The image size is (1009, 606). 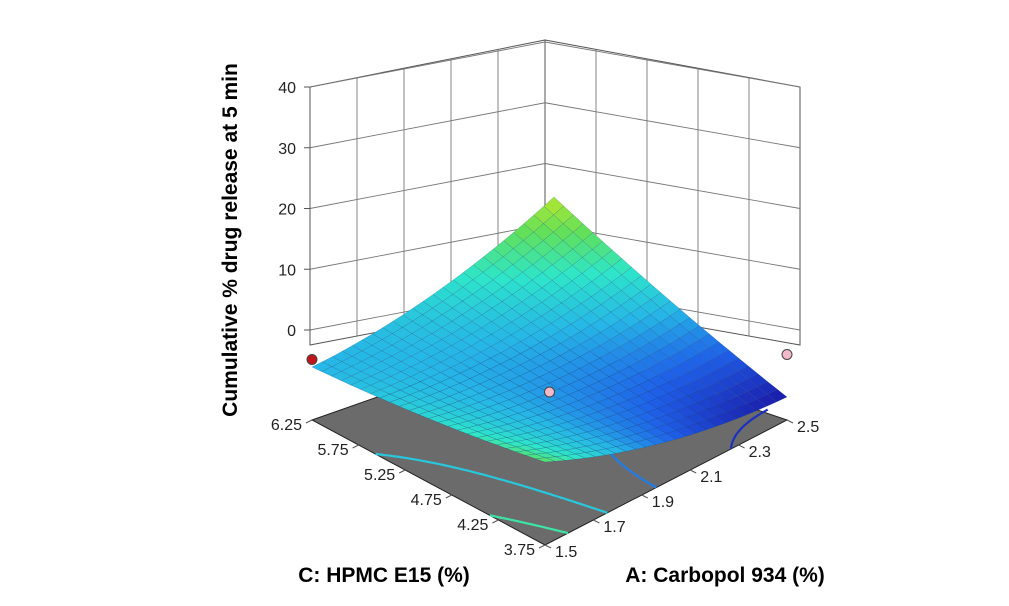 I want to click on a-tick-label: 2.5, so click(x=808, y=427).